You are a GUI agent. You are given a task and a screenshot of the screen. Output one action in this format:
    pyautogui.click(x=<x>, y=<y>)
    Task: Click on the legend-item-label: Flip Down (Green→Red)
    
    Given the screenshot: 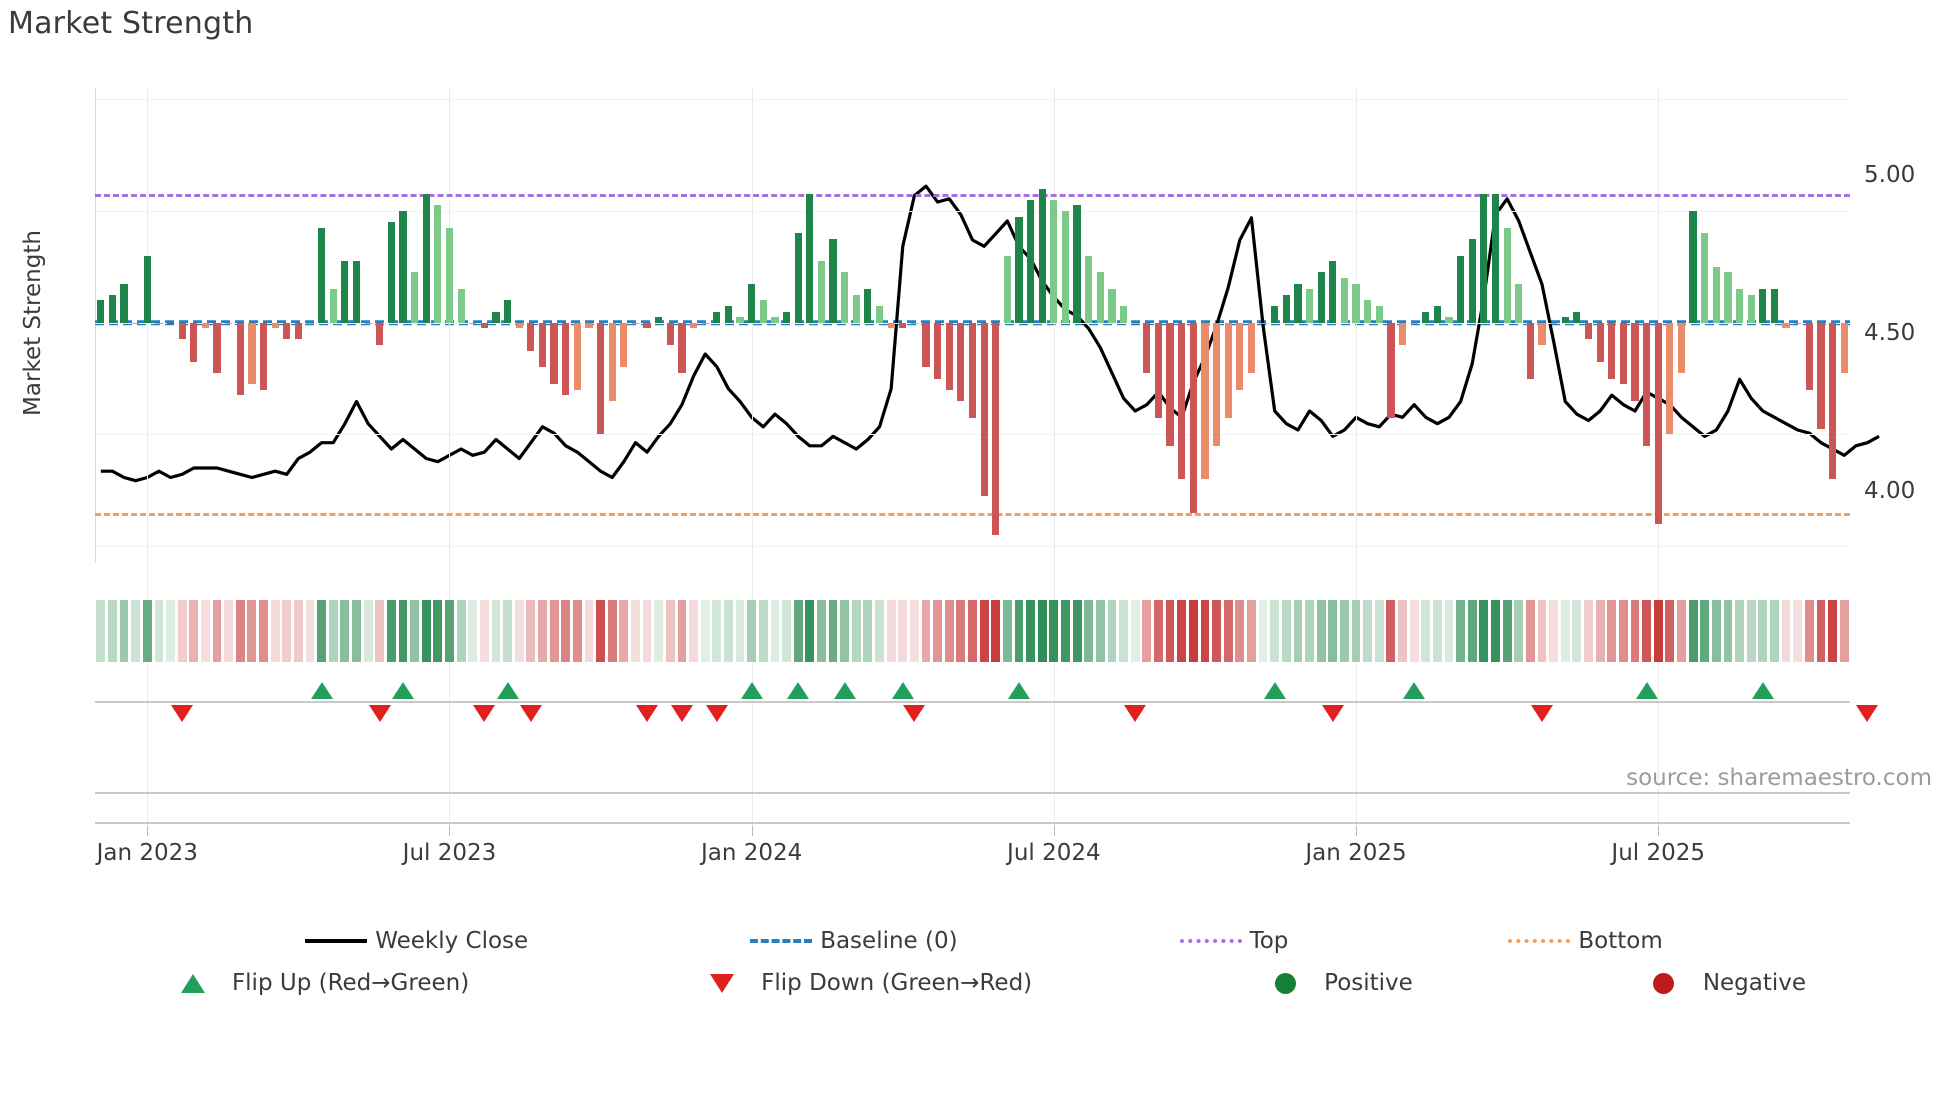 What is the action you would take?
    pyautogui.click(x=897, y=983)
    